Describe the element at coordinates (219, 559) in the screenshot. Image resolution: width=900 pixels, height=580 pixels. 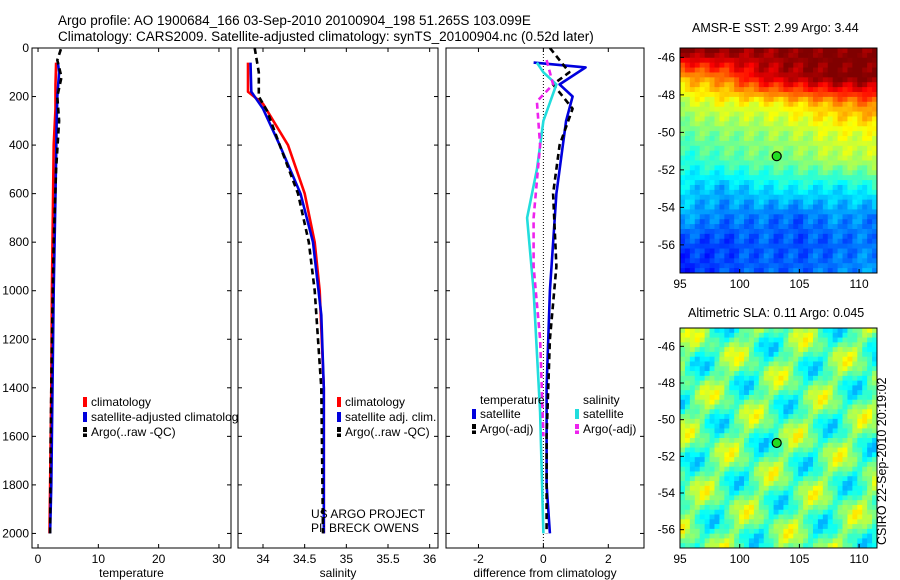
I see `x-tick-label: 30` at that location.